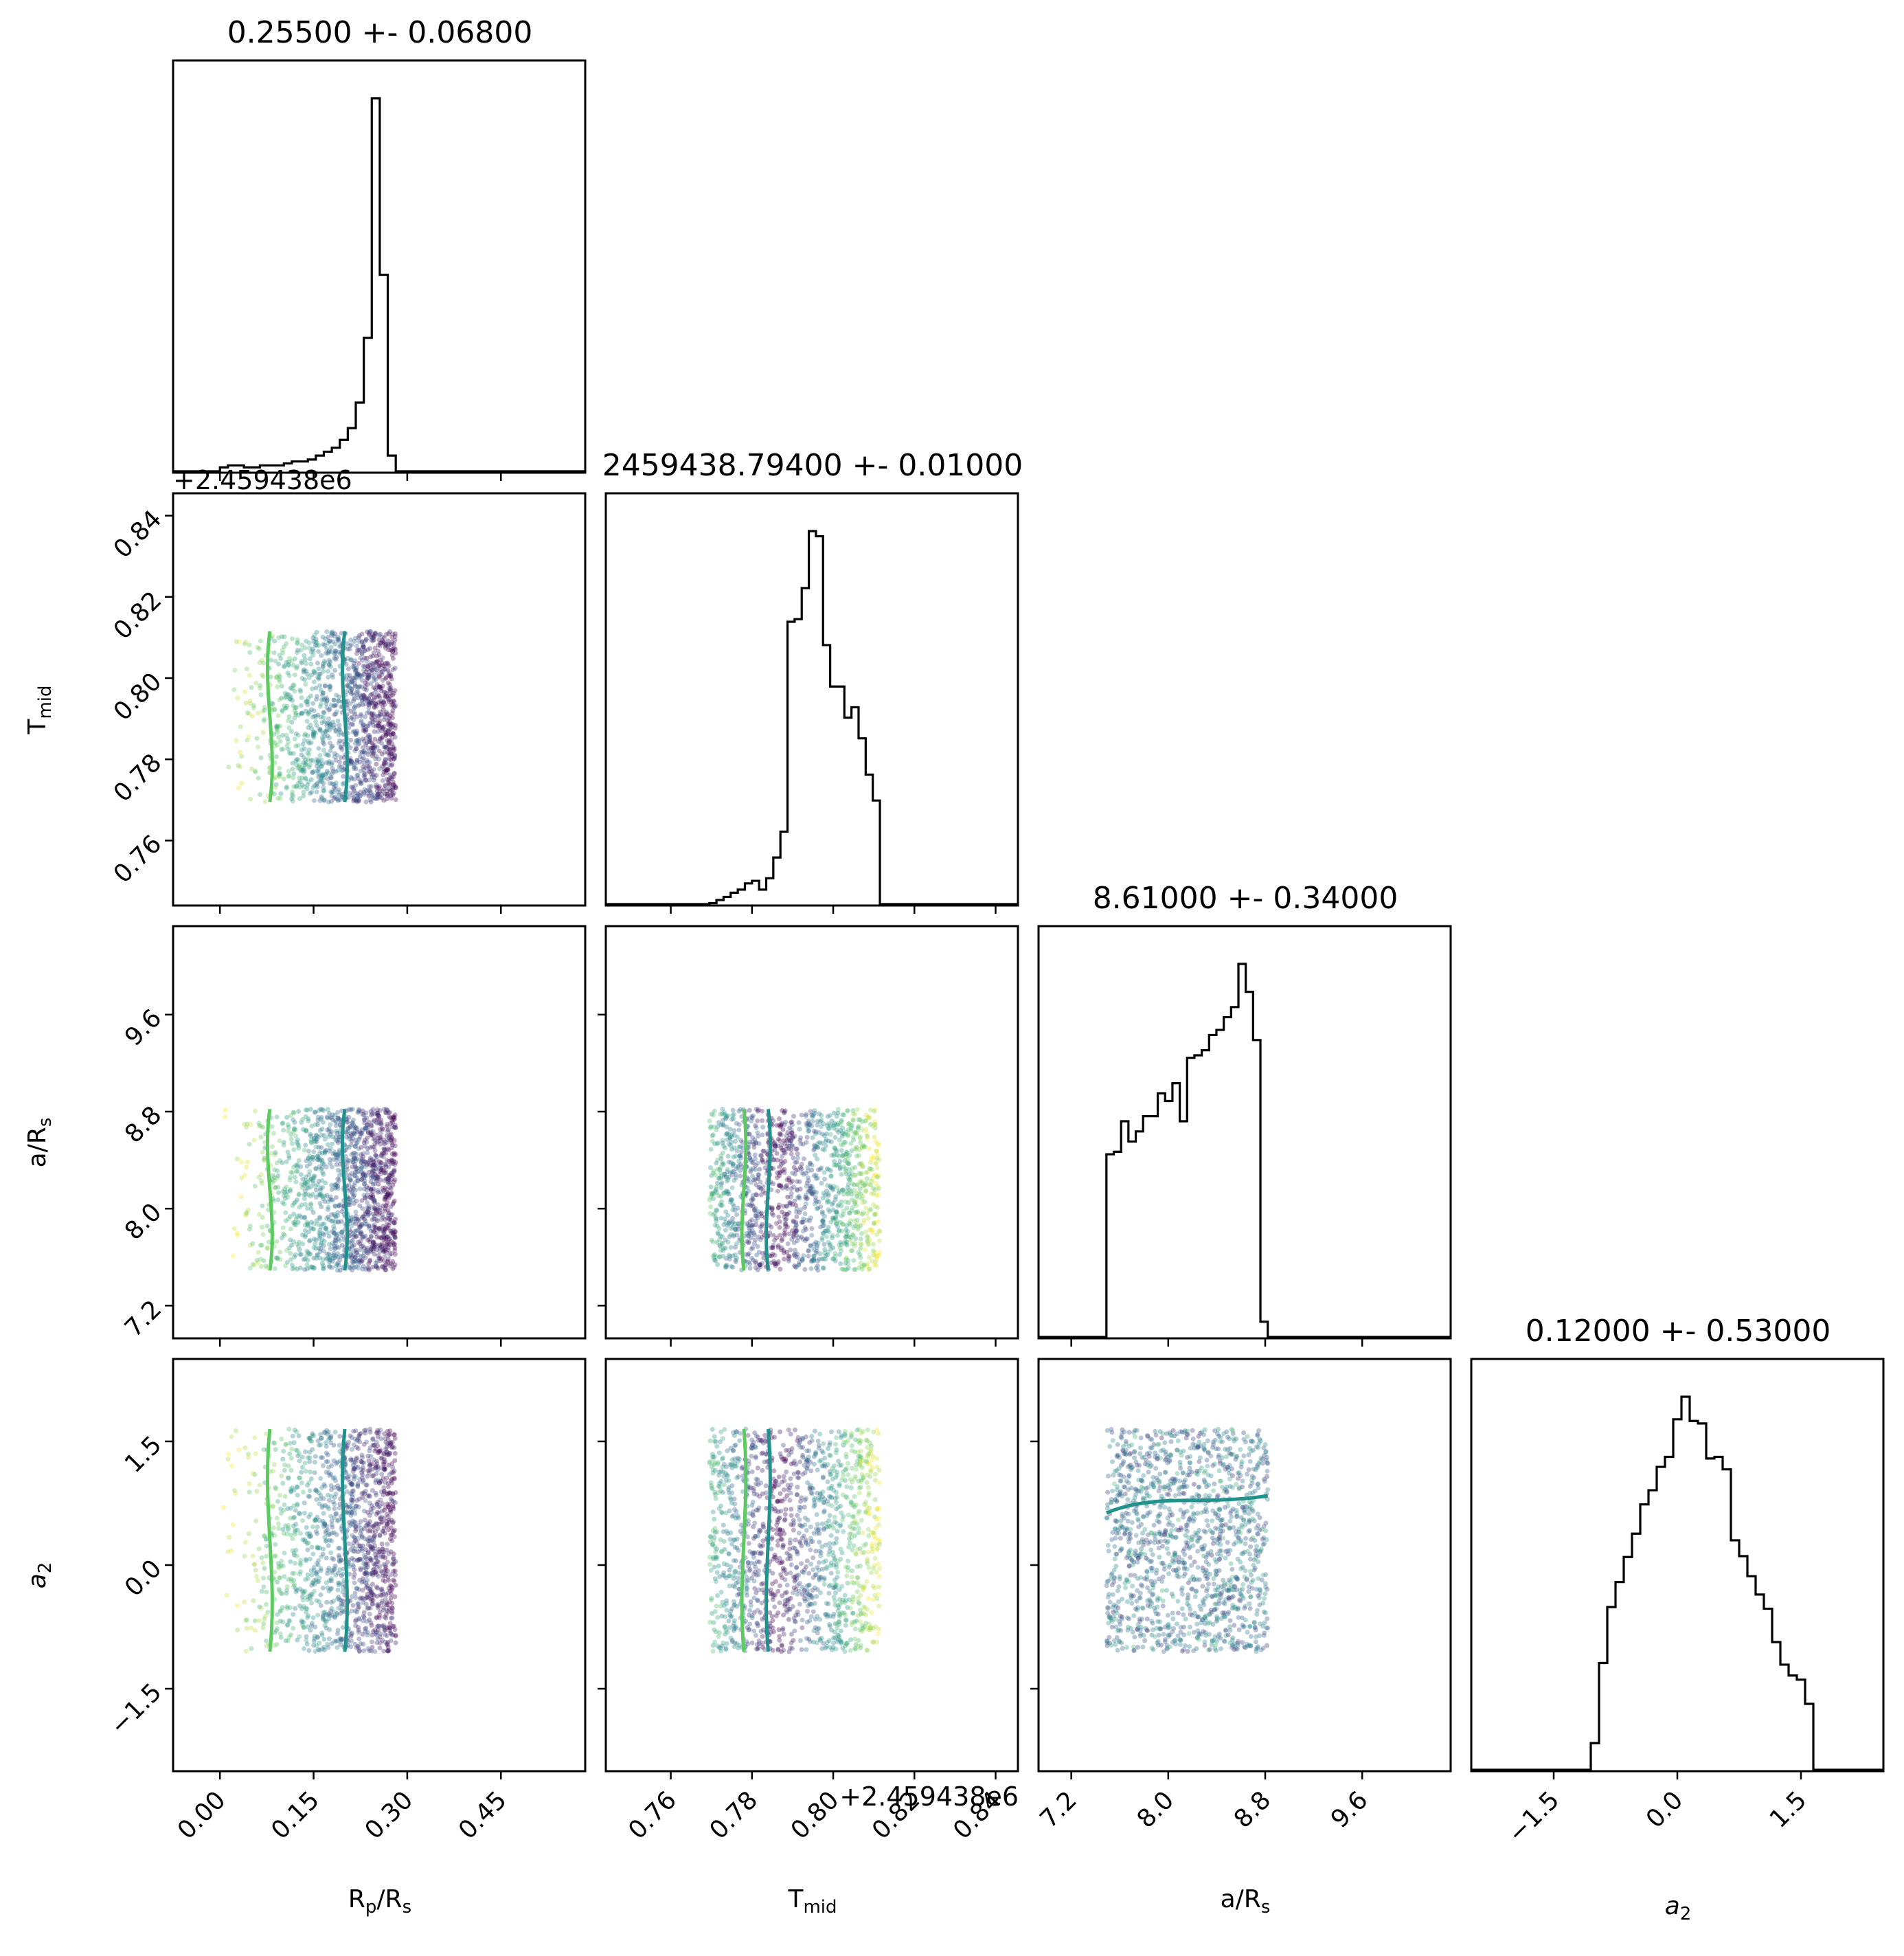 This screenshot has width=1904, height=1956. I want to click on ytick-label-1-2: 0.80, so click(138, 696).